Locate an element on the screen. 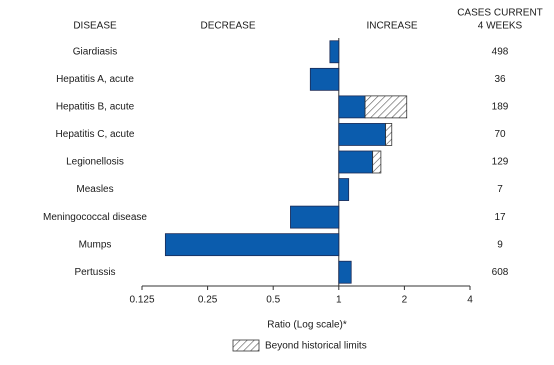 The width and height of the screenshot is (554, 365). category-label: Pertussis is located at coordinates (94, 272).